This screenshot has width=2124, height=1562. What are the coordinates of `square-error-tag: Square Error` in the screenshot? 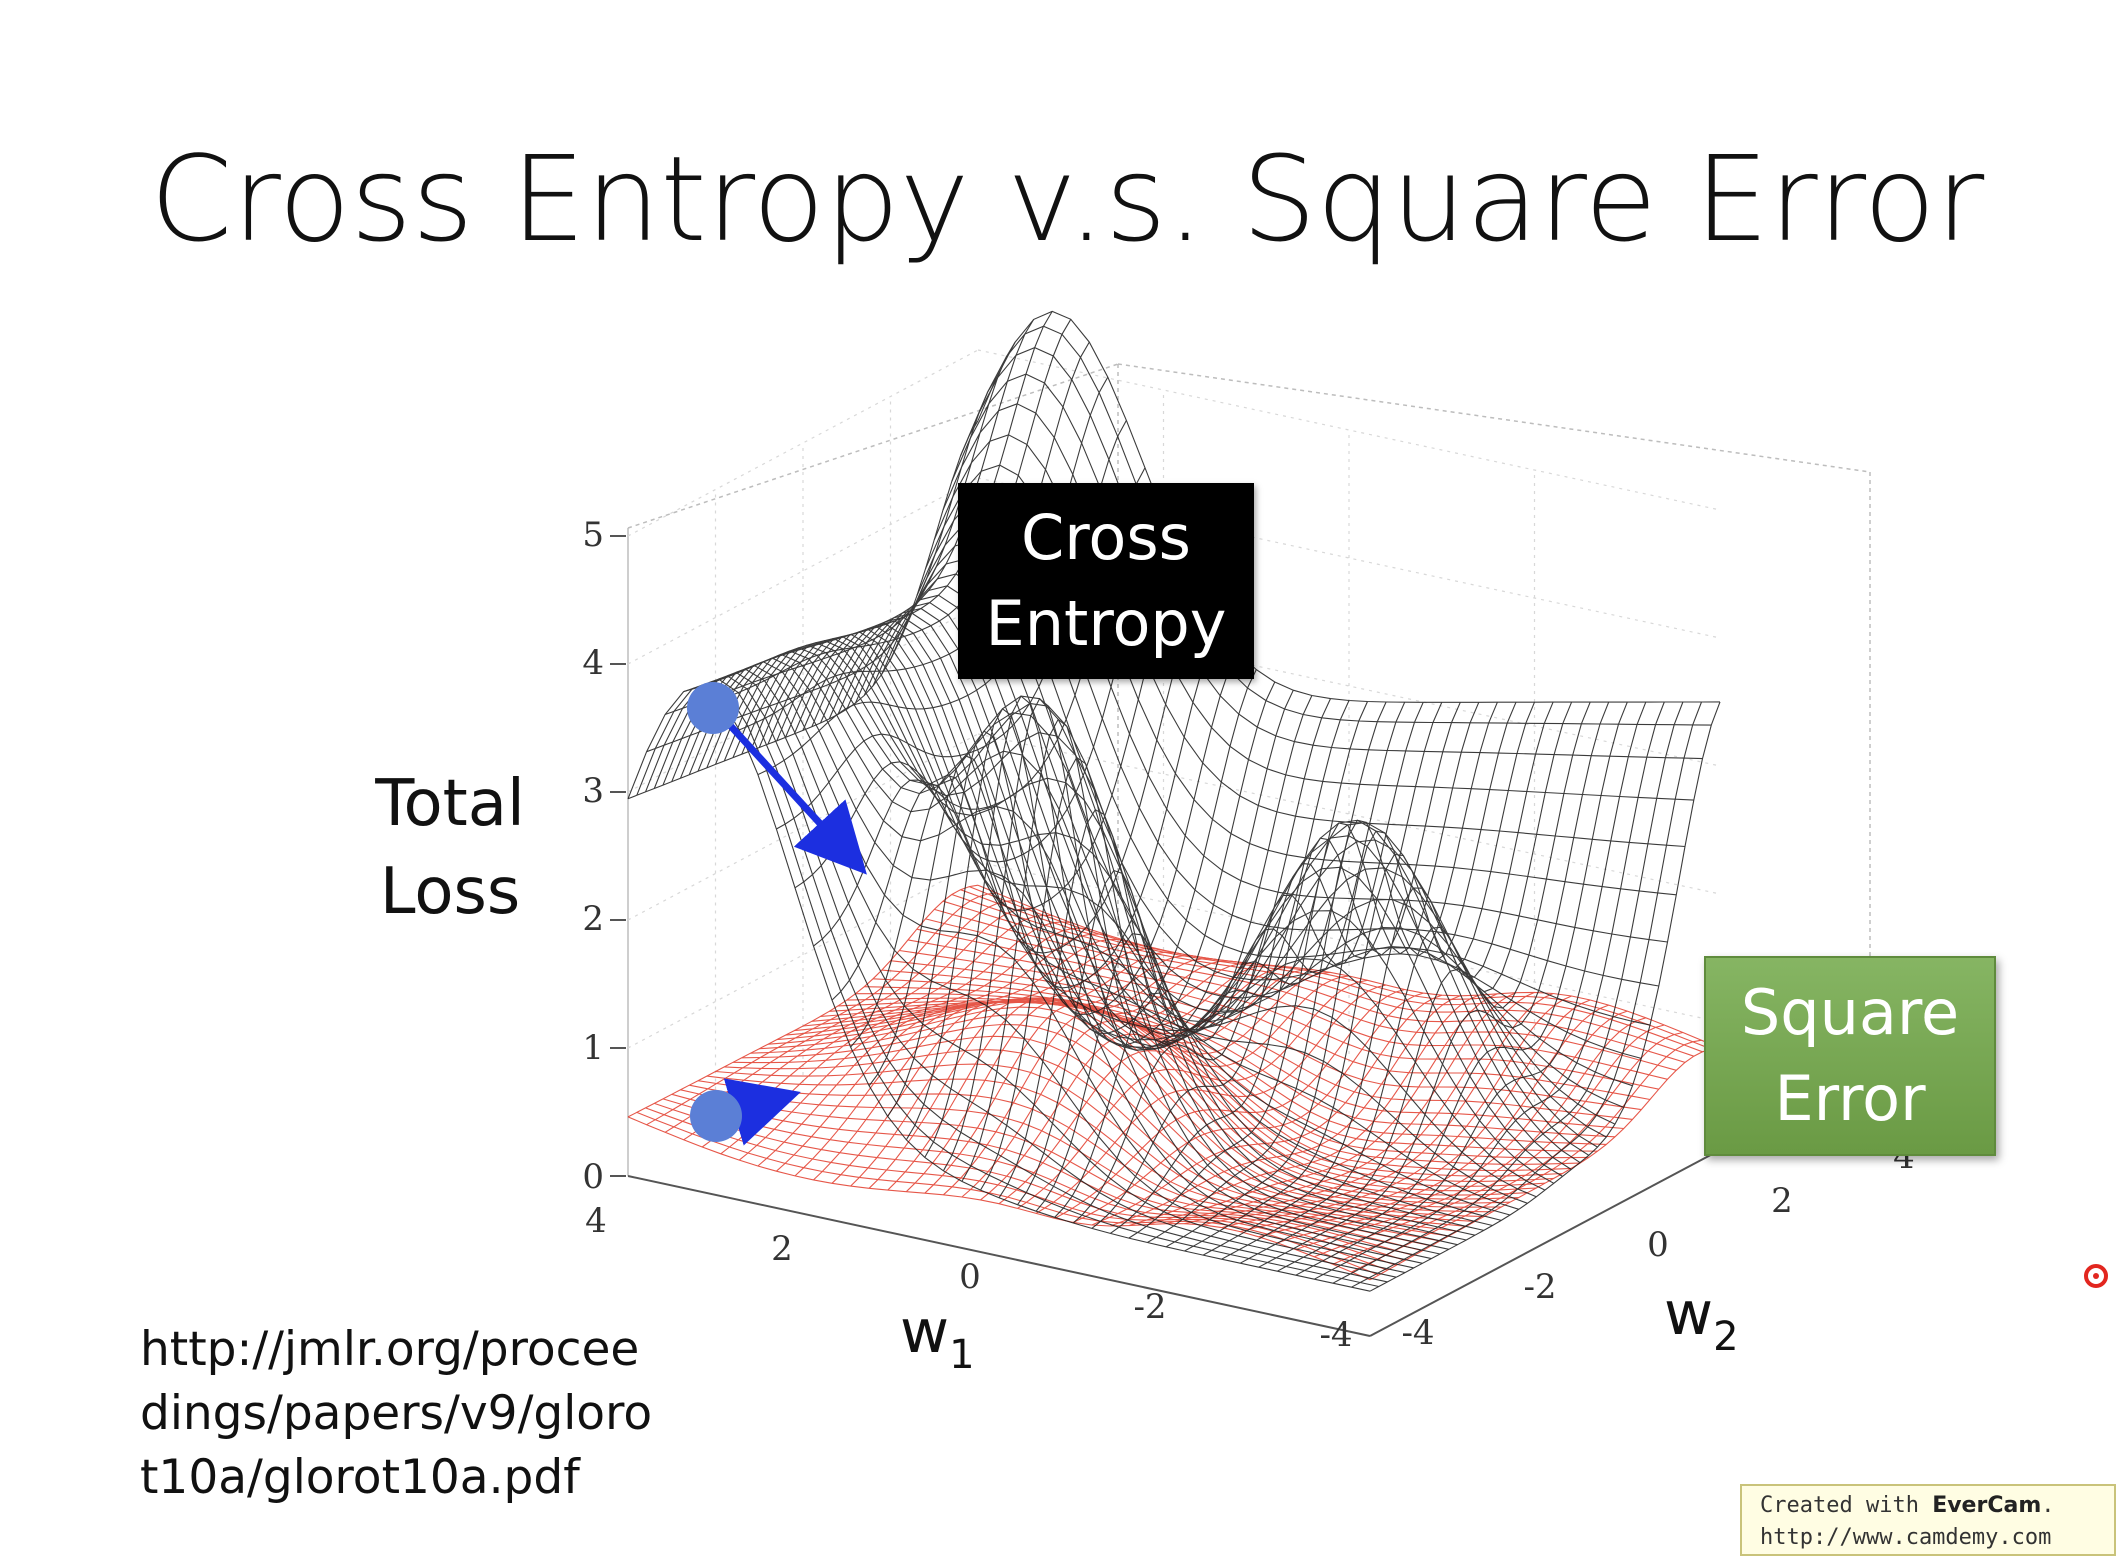 It's located at (1850, 1056).